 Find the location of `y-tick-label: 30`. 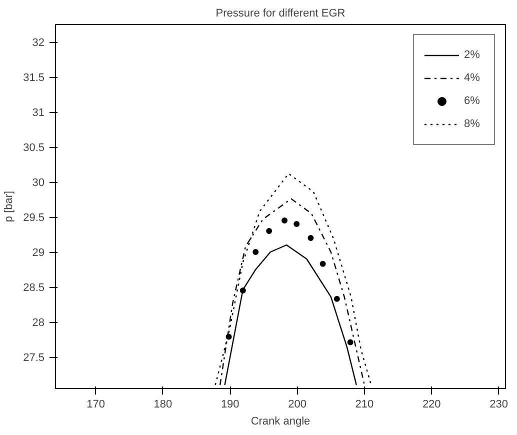

y-tick-label: 30 is located at coordinates (38, 183).